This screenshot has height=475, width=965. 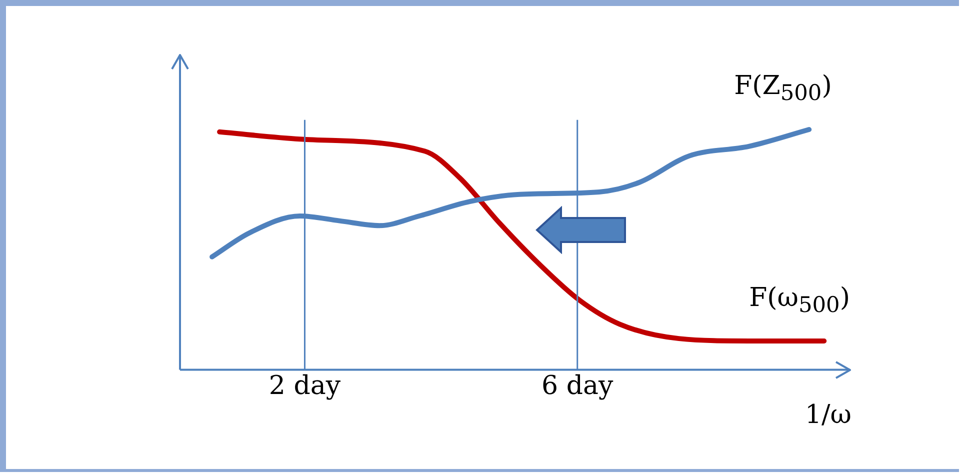 What do you see at coordinates (783, 89) in the screenshot?
I see `series-label: F(Z$_{500}$)` at bounding box center [783, 89].